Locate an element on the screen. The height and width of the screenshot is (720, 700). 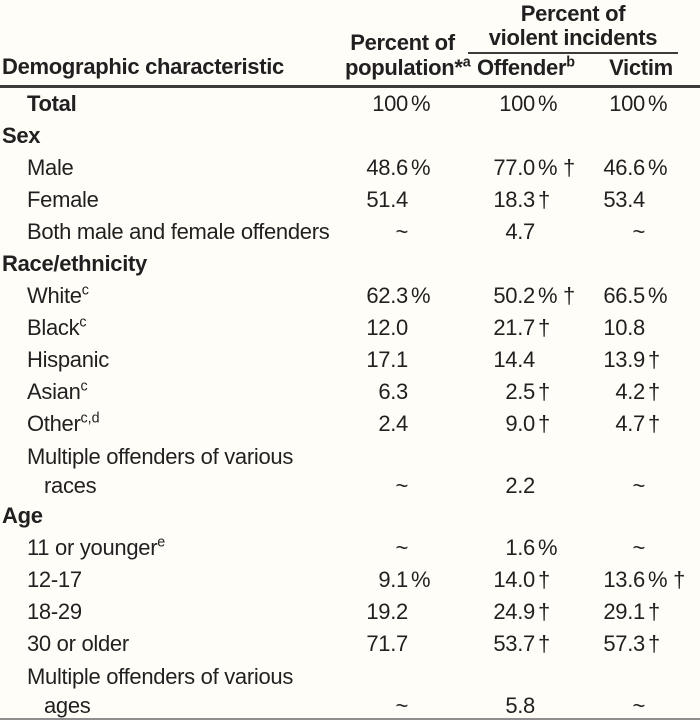
offender-cell: 9.0 † is located at coordinates (517, 424).